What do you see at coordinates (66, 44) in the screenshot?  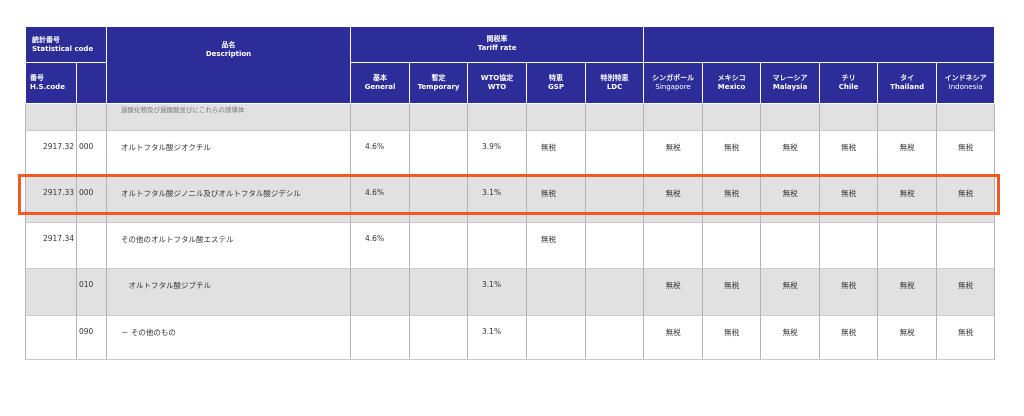 I see `stat-code-header: 統計番号 Statistical code` at bounding box center [66, 44].